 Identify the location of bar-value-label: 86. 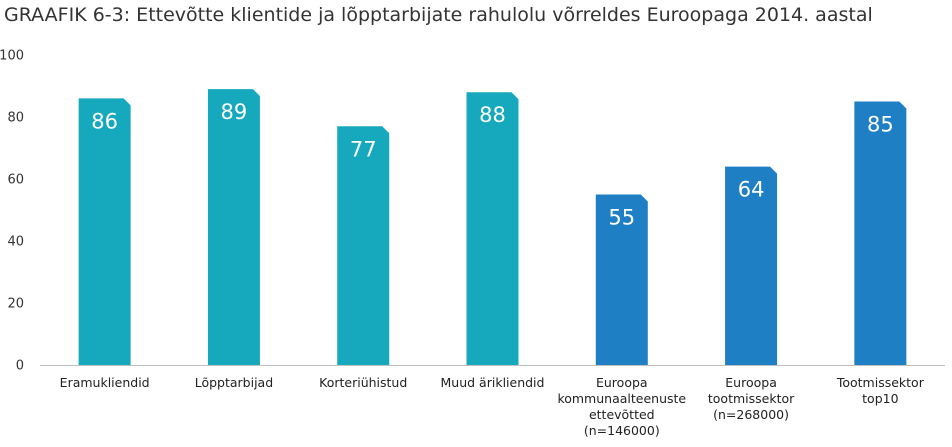
(104, 121).